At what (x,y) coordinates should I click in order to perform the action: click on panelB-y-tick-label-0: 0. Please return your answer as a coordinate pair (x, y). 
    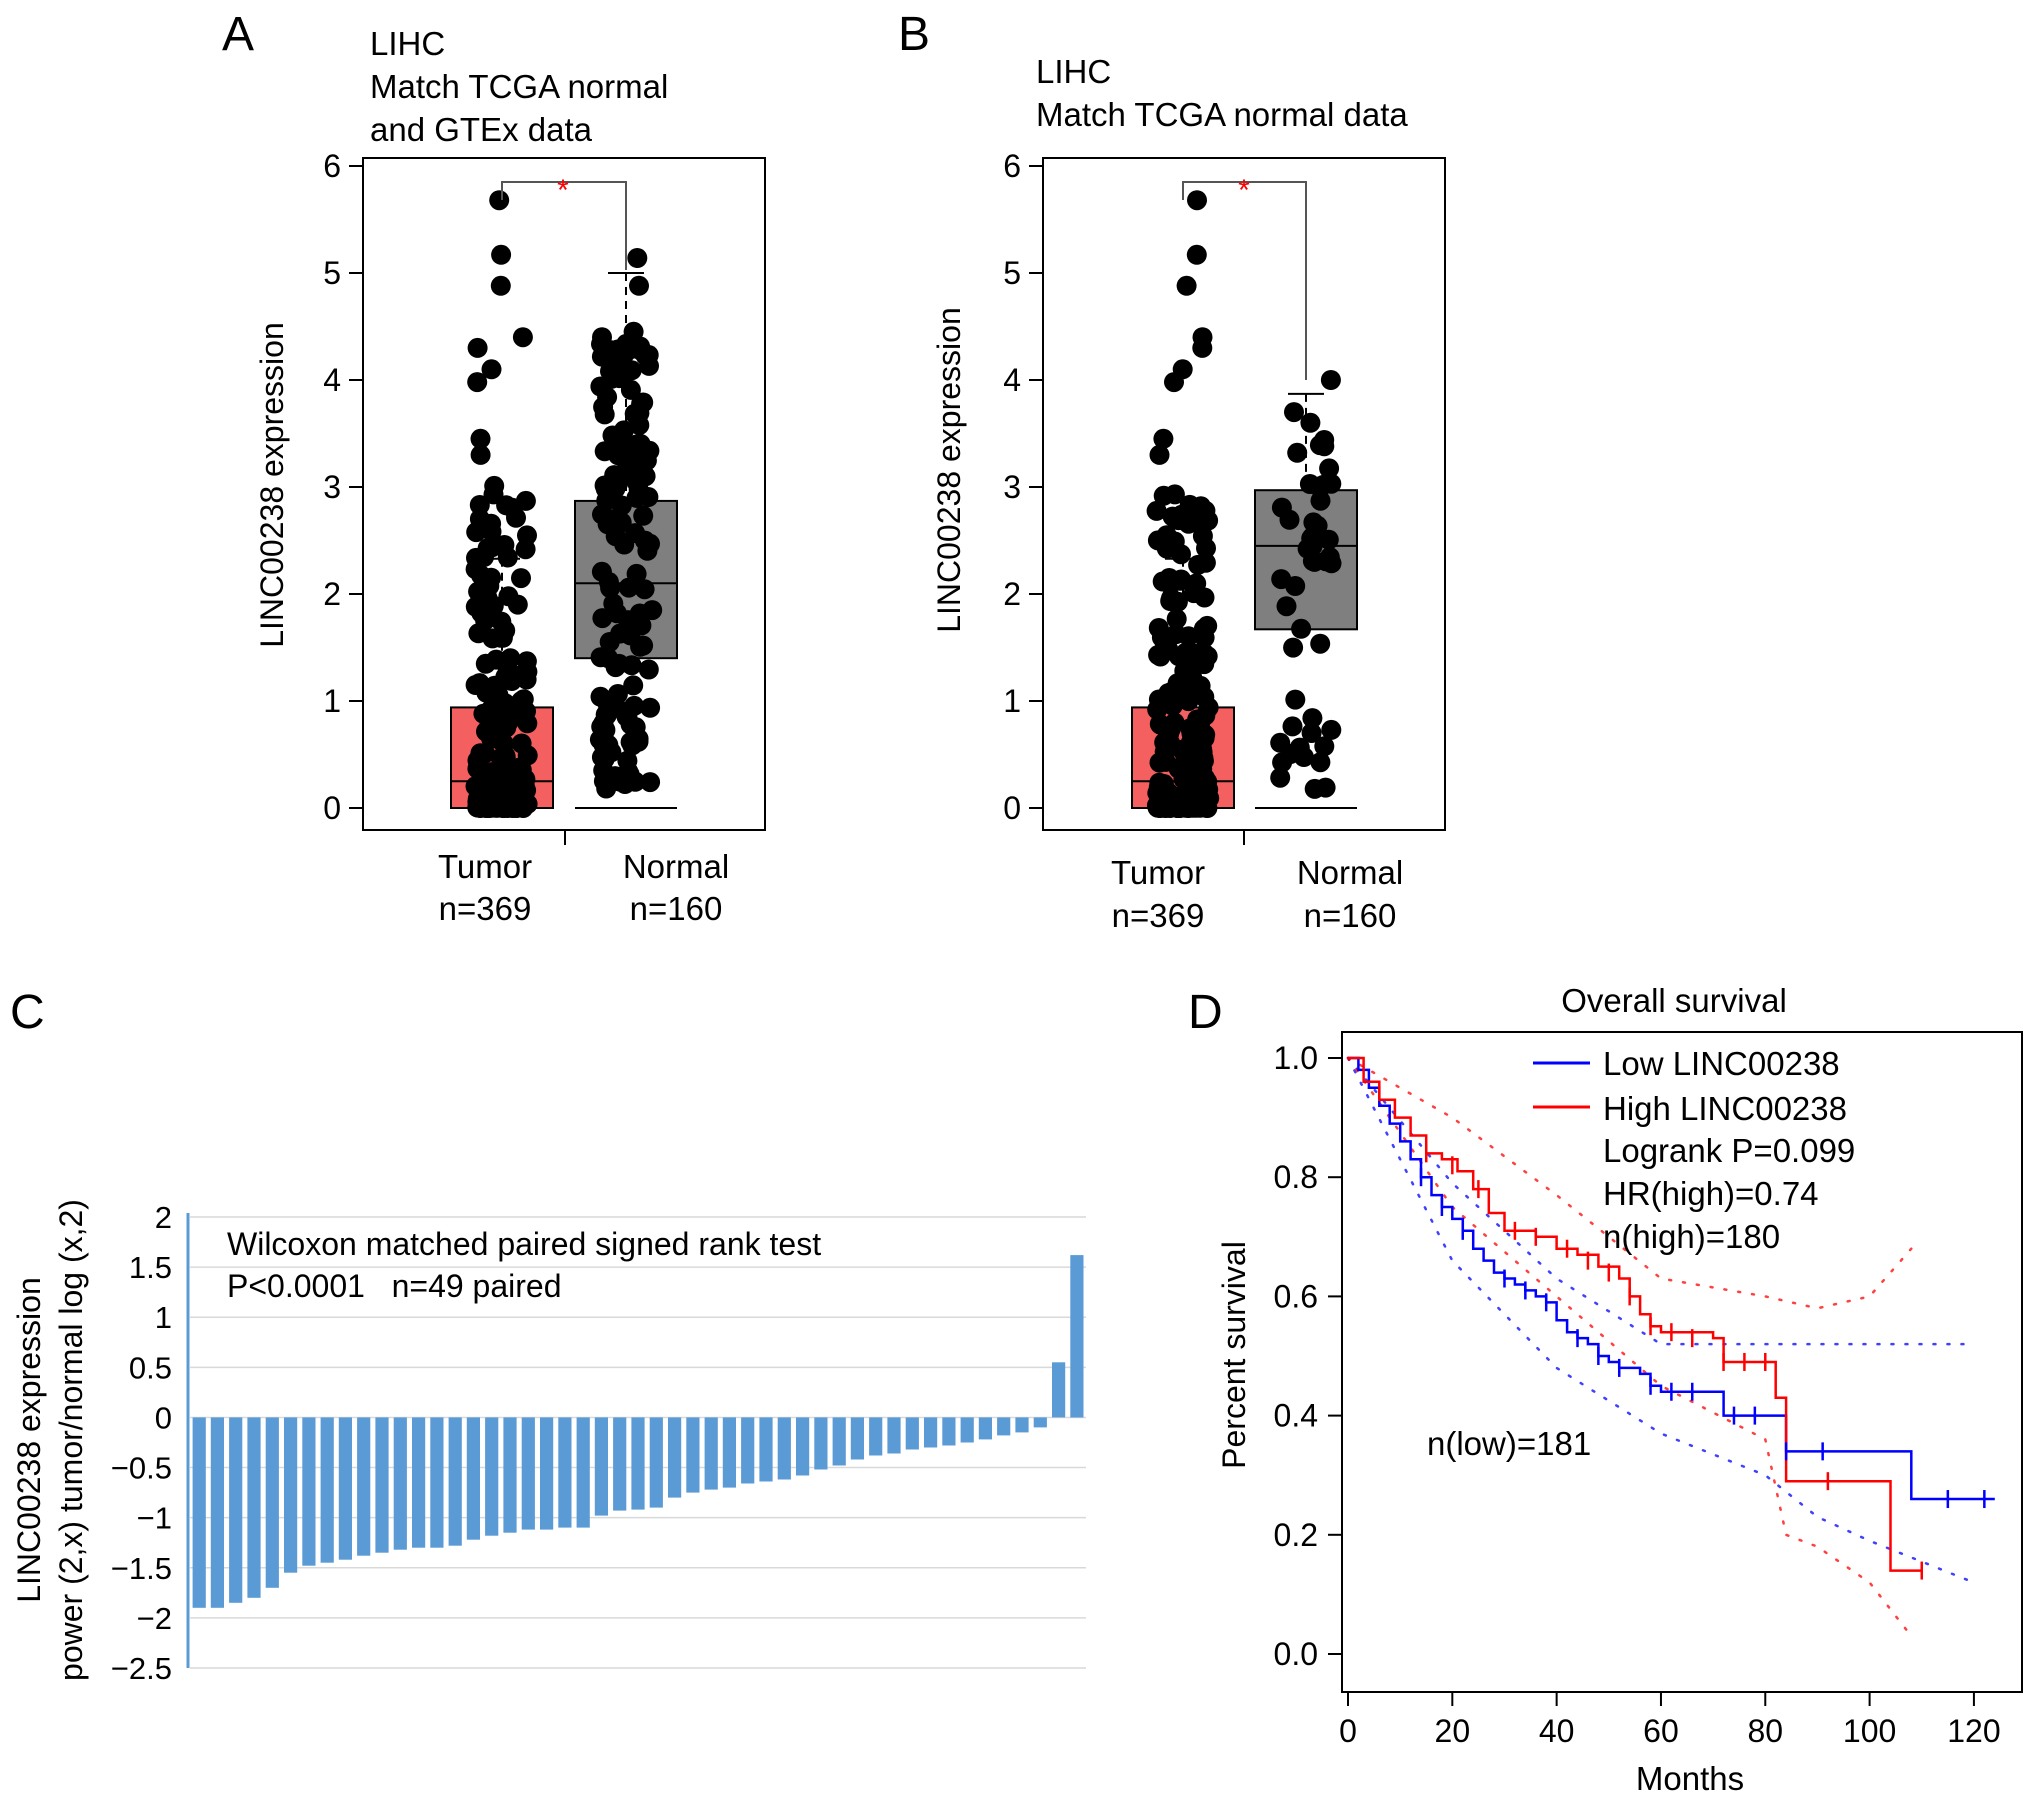
    Looking at the image, I should click on (1012, 808).